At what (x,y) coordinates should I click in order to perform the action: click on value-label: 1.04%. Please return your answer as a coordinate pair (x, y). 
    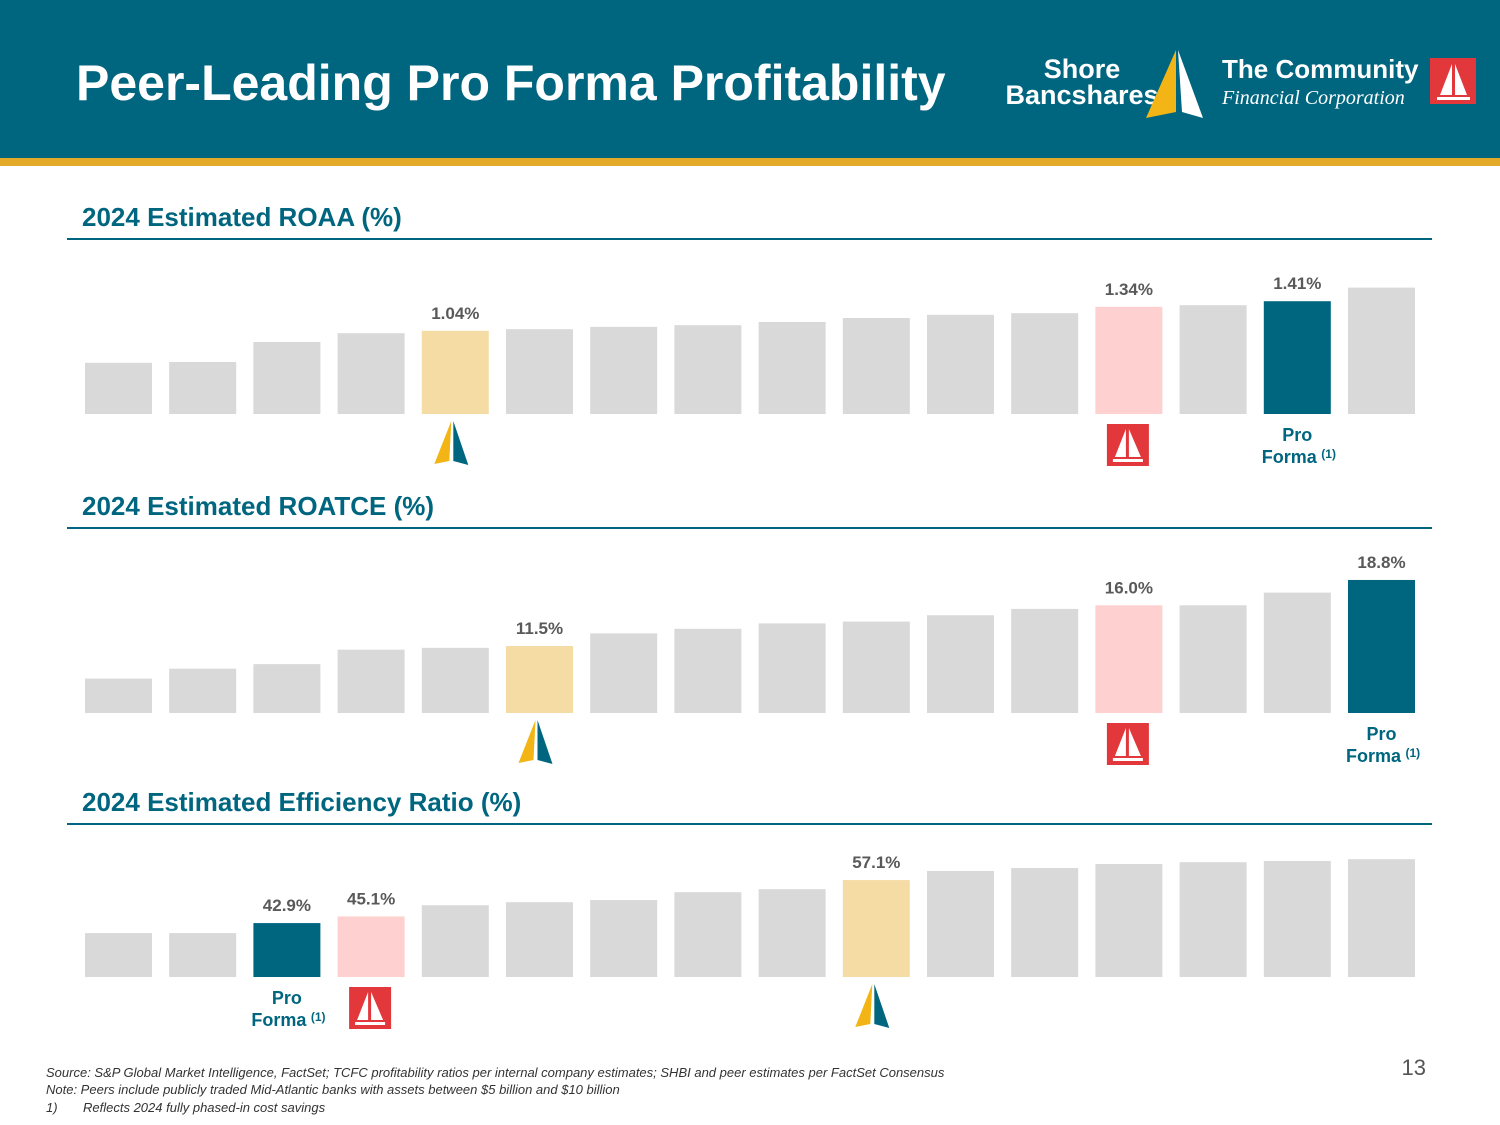
    Looking at the image, I should click on (455, 313).